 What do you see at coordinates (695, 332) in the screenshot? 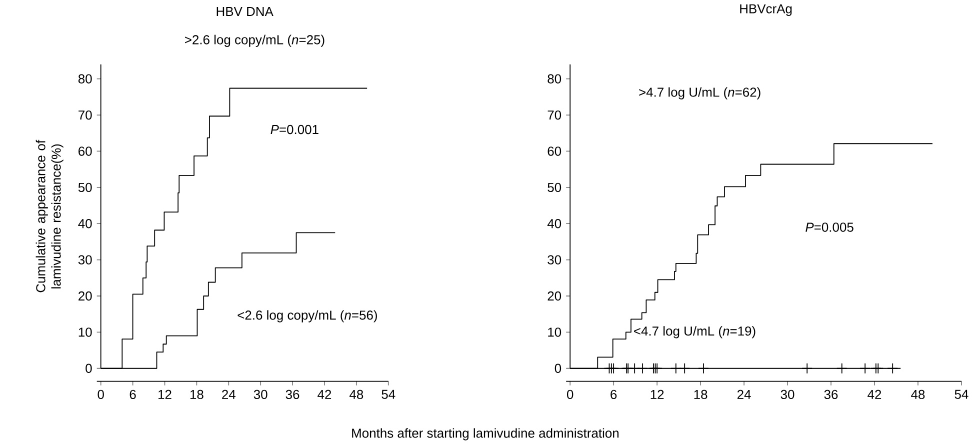
I see `annotation: <4.7 log U/mL (n=19)` at bounding box center [695, 332].